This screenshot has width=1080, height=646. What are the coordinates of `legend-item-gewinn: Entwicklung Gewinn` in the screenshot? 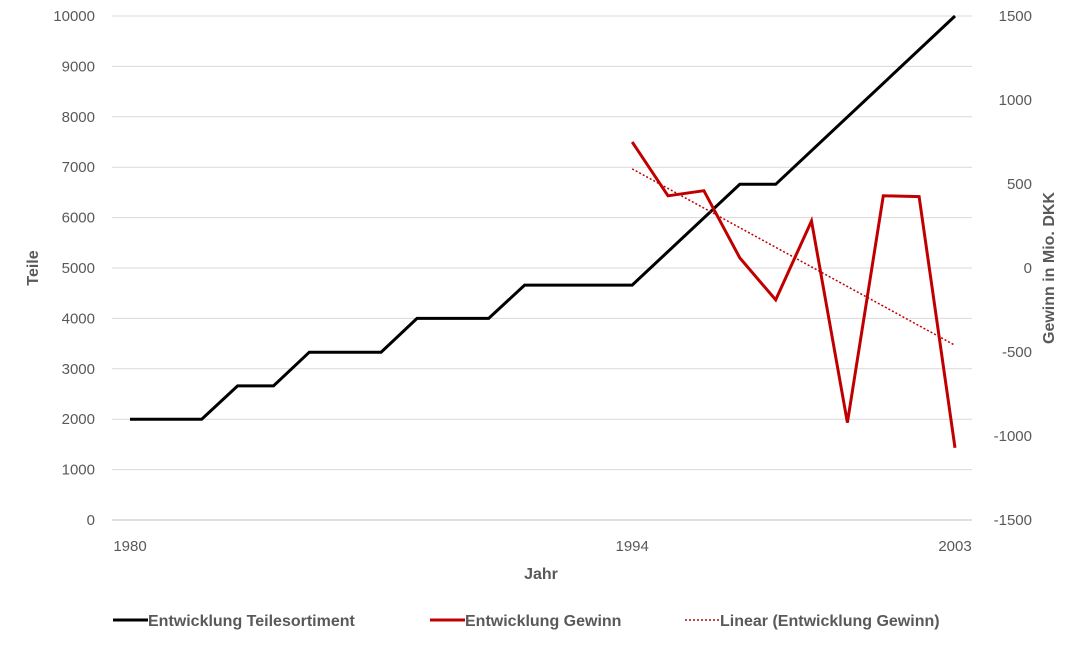 It's located at (525, 621).